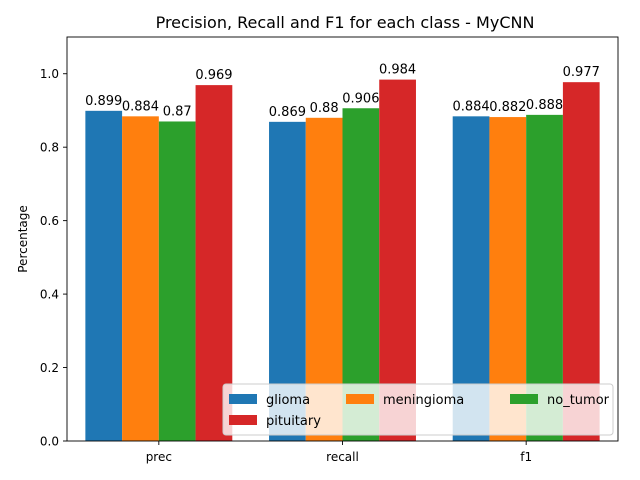 This screenshot has height=480, width=640. Describe the element at coordinates (49, 221) in the screenshot. I see `y-tick-label: 0.6` at that location.